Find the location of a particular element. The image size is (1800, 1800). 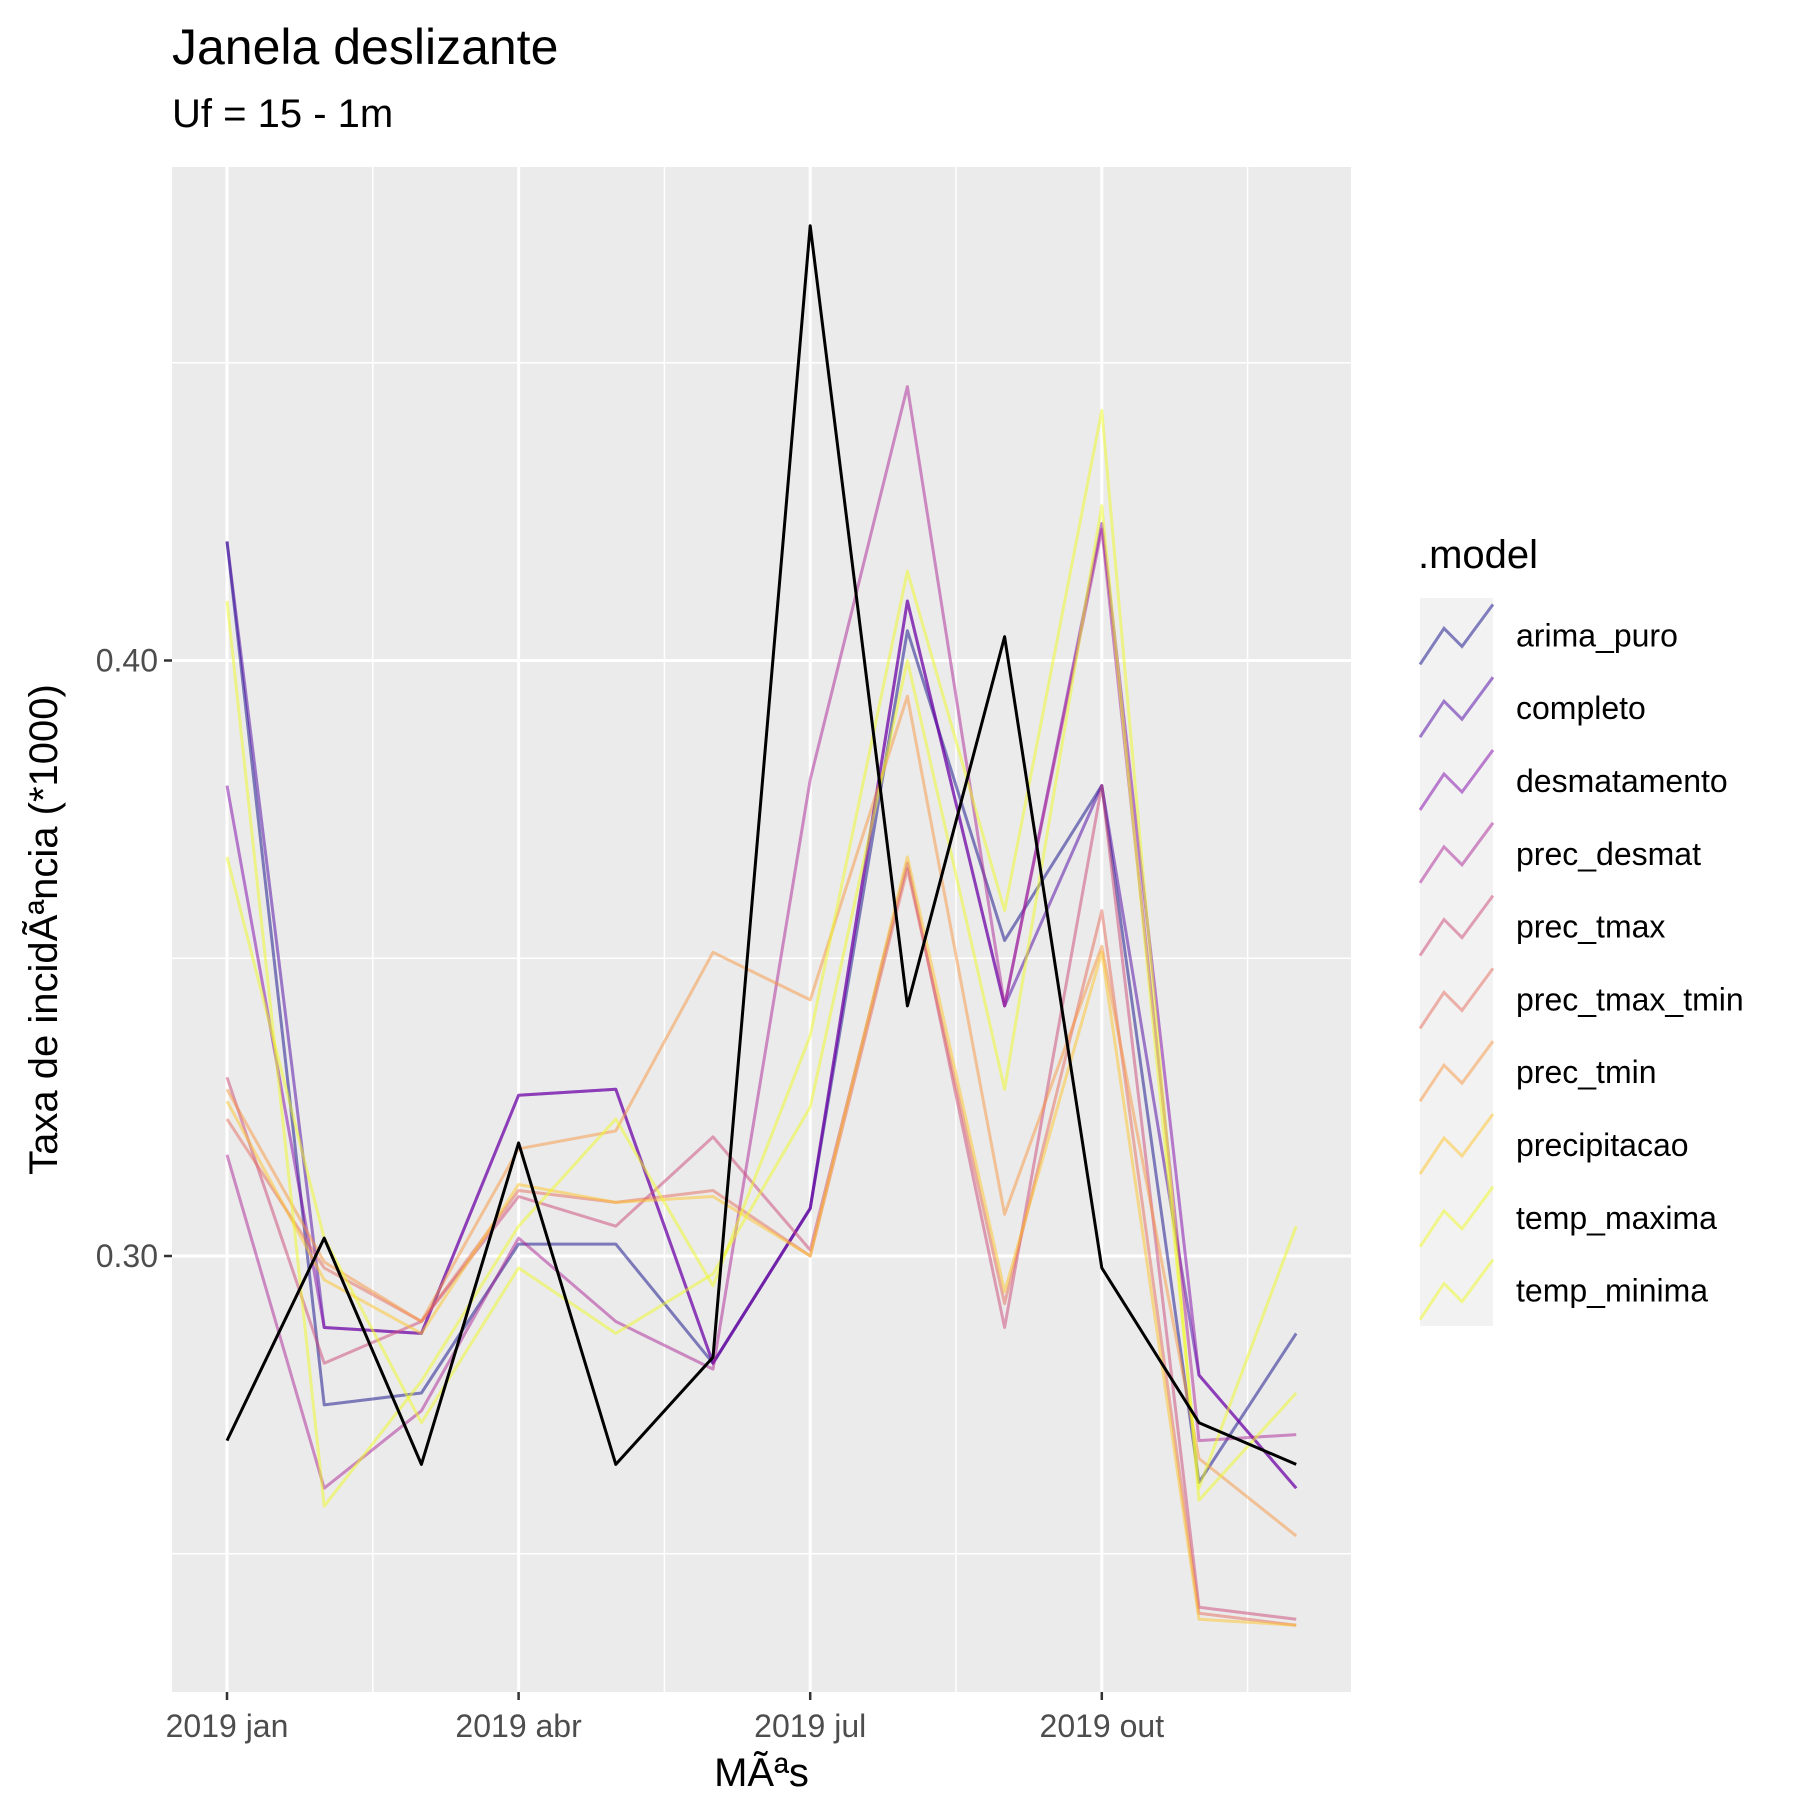

legend-item-precipitacao: precipitacao is located at coordinates (1553, 1144).